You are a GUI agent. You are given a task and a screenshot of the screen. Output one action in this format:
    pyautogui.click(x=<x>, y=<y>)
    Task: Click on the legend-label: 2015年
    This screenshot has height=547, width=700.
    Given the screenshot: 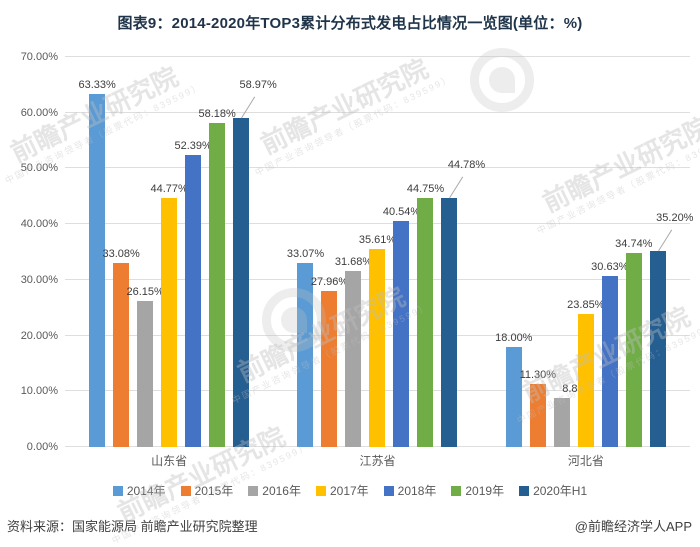 What is the action you would take?
    pyautogui.click(x=214, y=491)
    